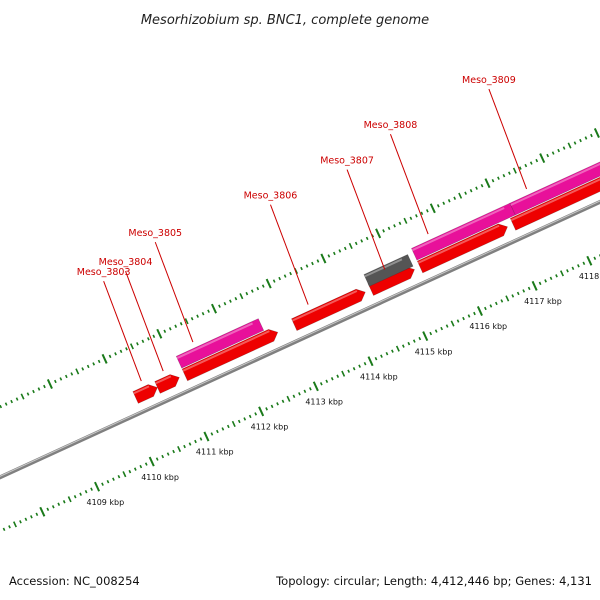 This screenshot has height=600, width=600. Describe the element at coordinates (74, 581) in the screenshot. I see `accession-label: Accession: NC_008254` at that location.